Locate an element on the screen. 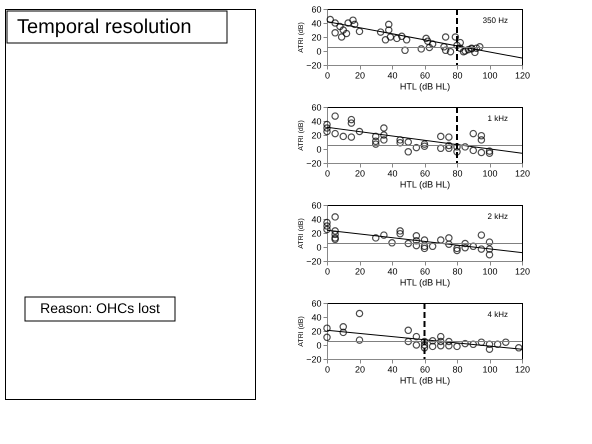 Image resolution: width=592 pixels, height=444 pixels. y-tick-label: −20 is located at coordinates (314, 359).